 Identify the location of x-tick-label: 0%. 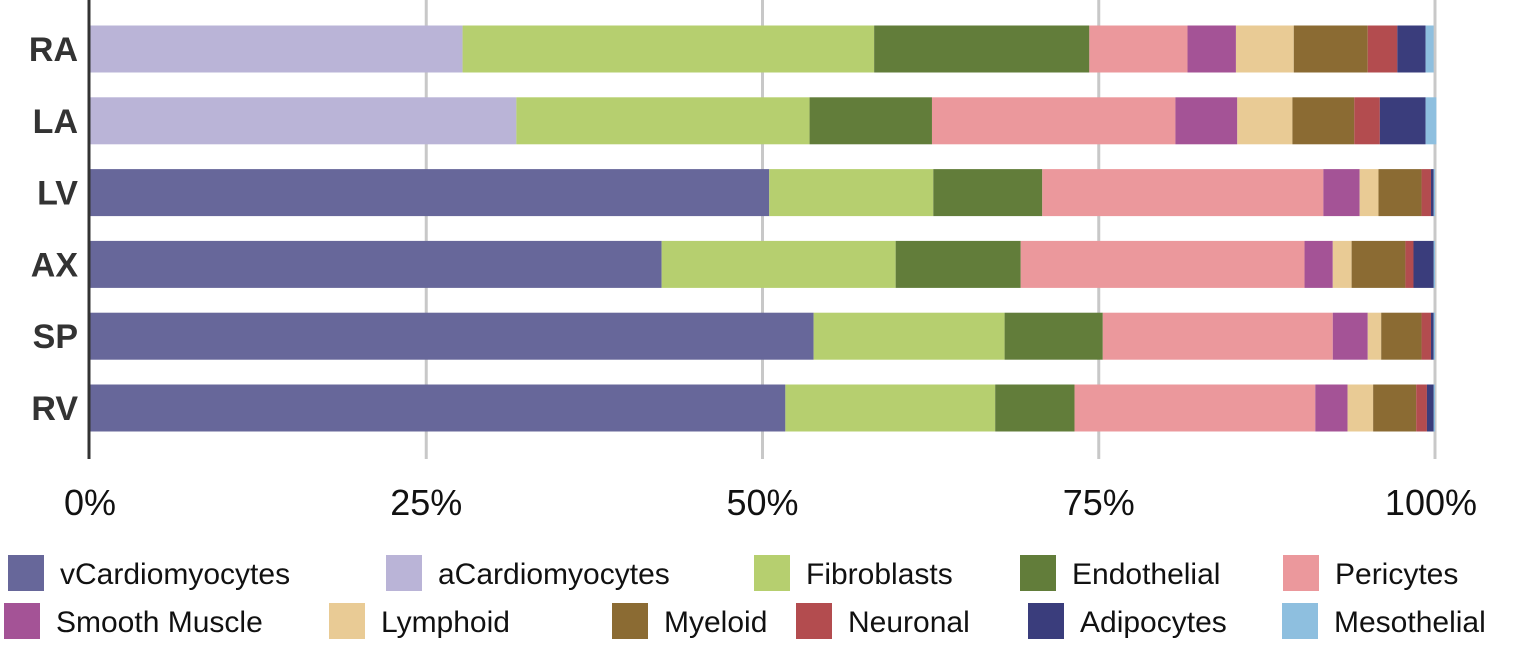
(90, 502).